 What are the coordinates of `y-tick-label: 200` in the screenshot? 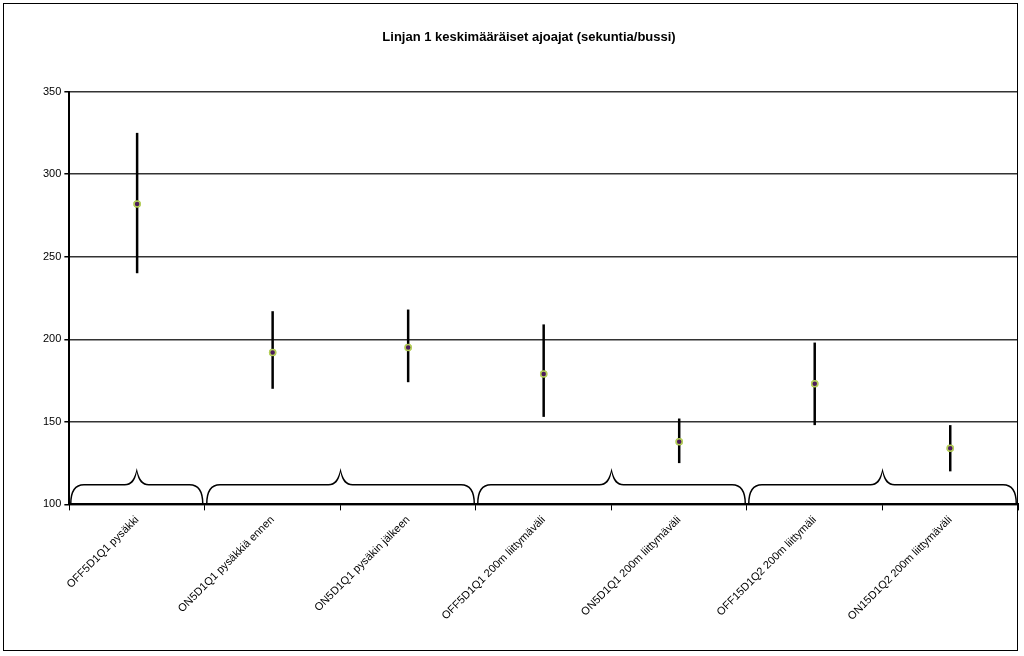 It's located at (52, 338).